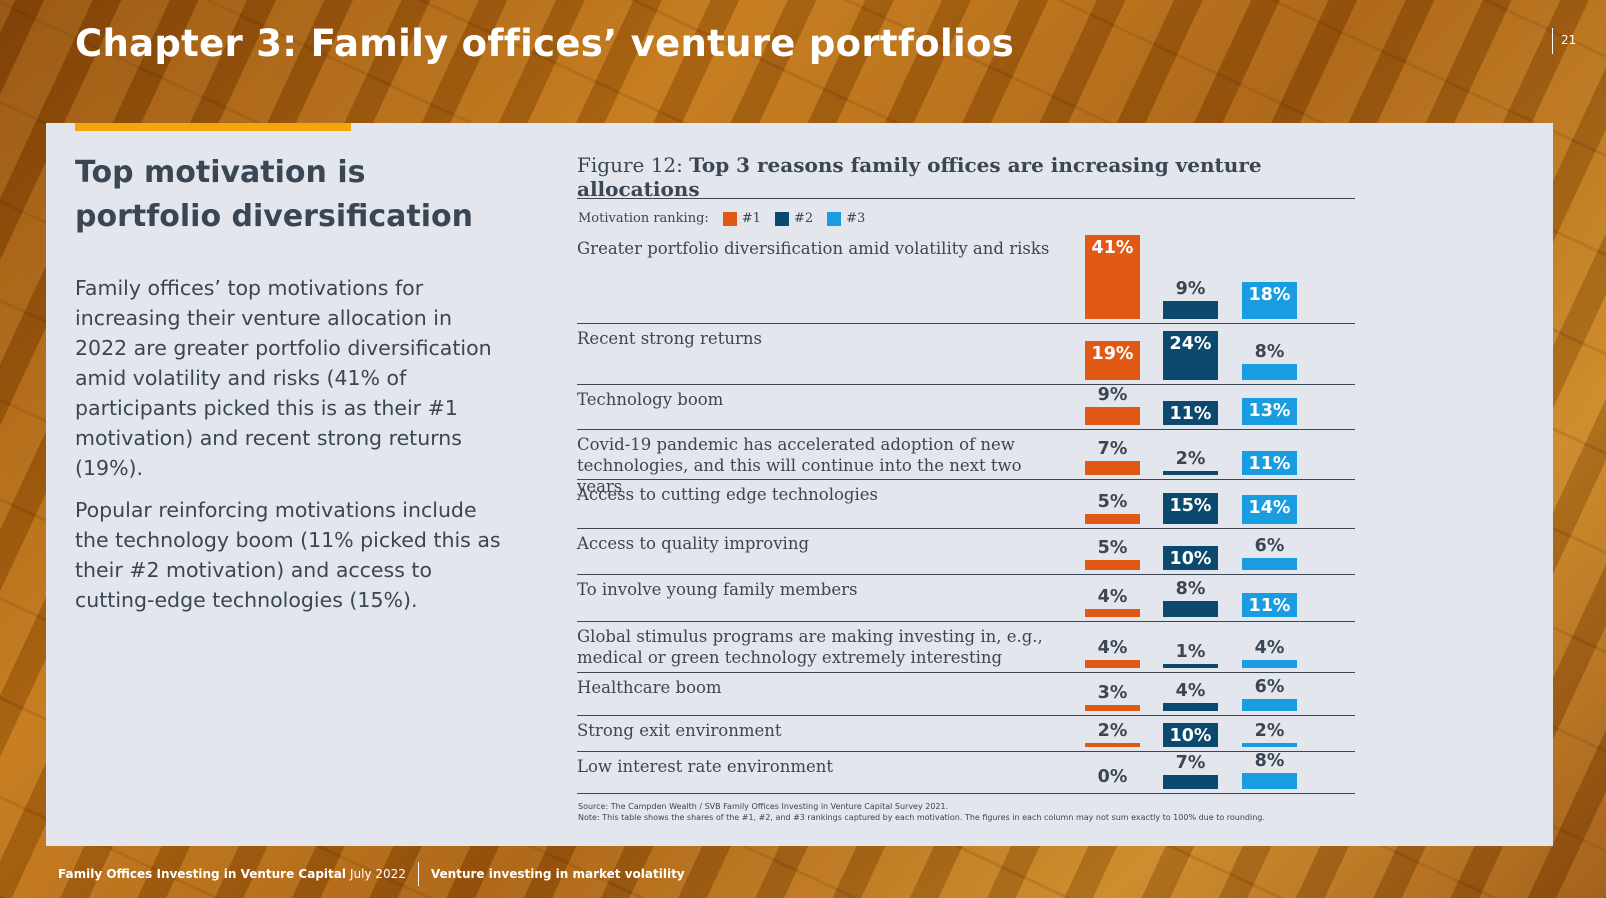  I want to click on row-label: Access to cutting edge technologies, so click(727, 494).